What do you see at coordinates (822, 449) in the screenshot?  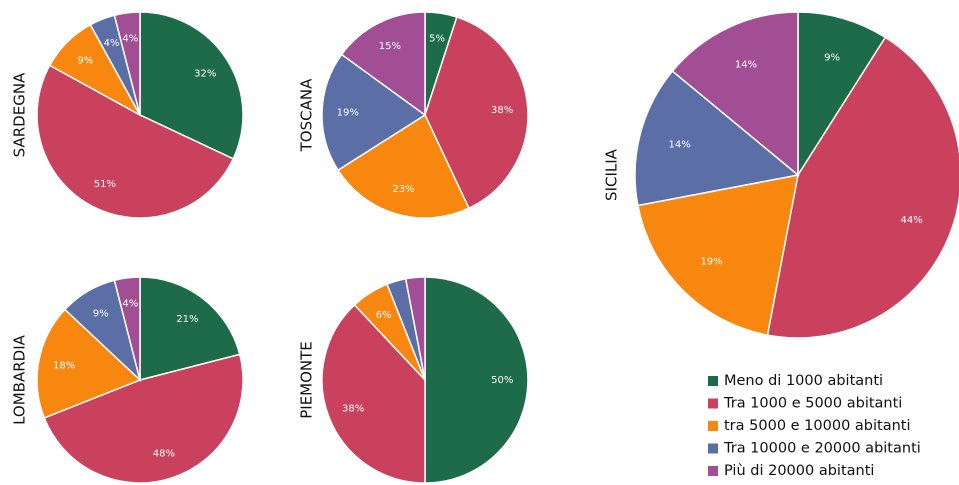 I see `legend-label: Tra 10000 e 20000 abitanti` at bounding box center [822, 449].